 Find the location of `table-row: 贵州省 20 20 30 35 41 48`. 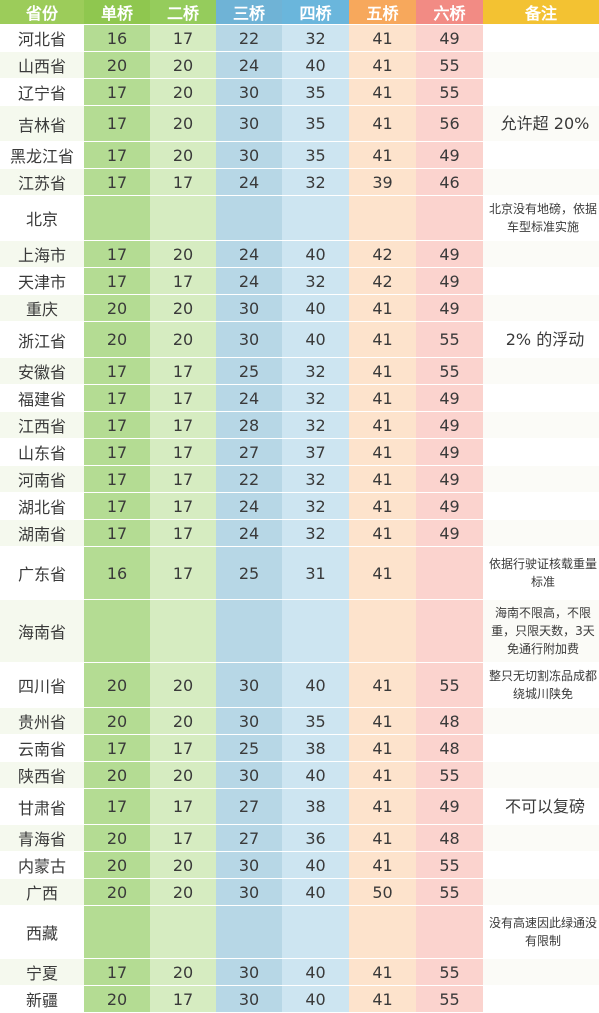

table-row: 贵州省 20 20 30 35 41 48 is located at coordinates (299, 721).